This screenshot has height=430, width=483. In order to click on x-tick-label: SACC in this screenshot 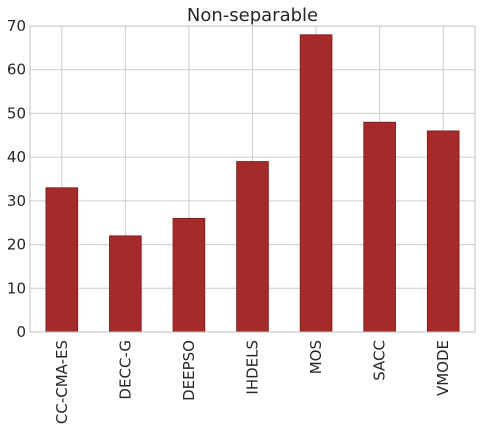, I will do `click(380, 360)`.